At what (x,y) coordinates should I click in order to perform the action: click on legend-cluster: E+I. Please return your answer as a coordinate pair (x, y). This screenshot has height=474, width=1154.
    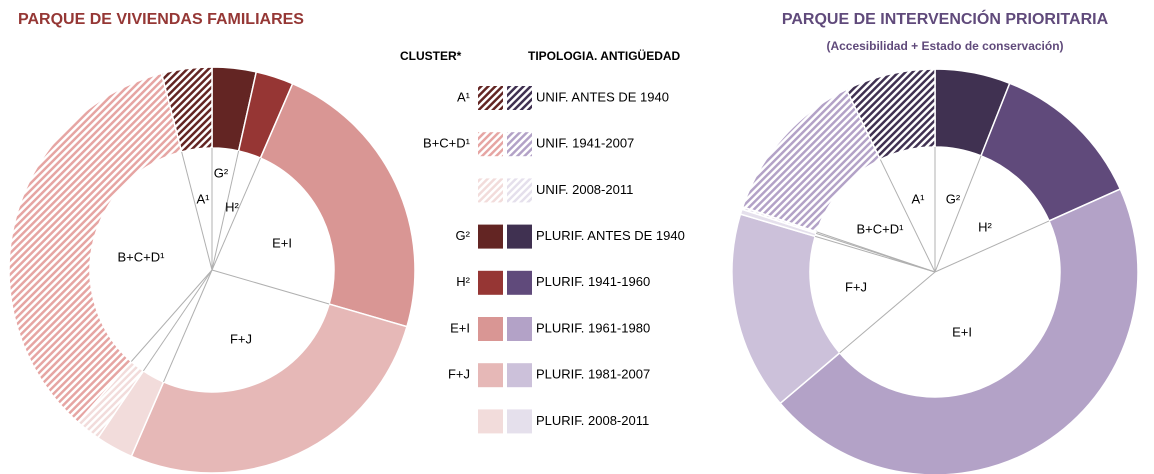
    Looking at the image, I should click on (460, 327).